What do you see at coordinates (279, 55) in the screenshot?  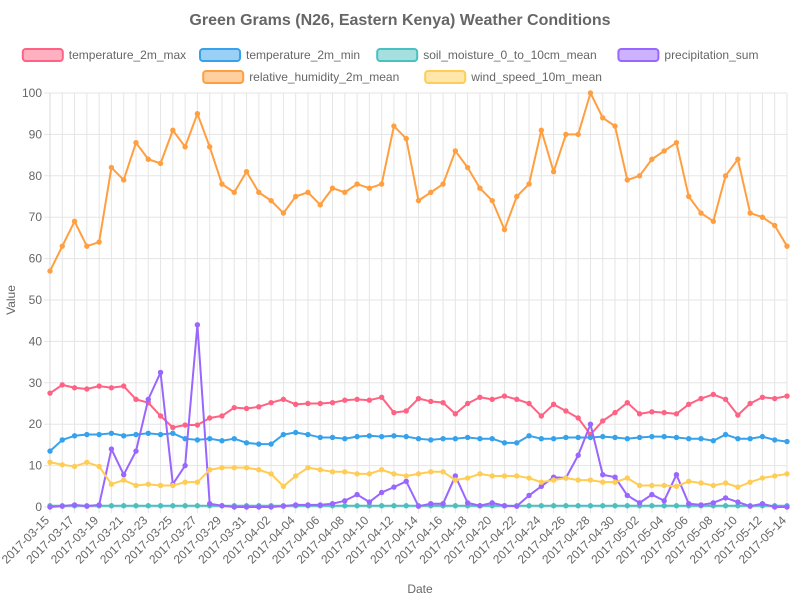 I see `legend-item-temperature_2m_min: temperature_2m_min` at bounding box center [279, 55].